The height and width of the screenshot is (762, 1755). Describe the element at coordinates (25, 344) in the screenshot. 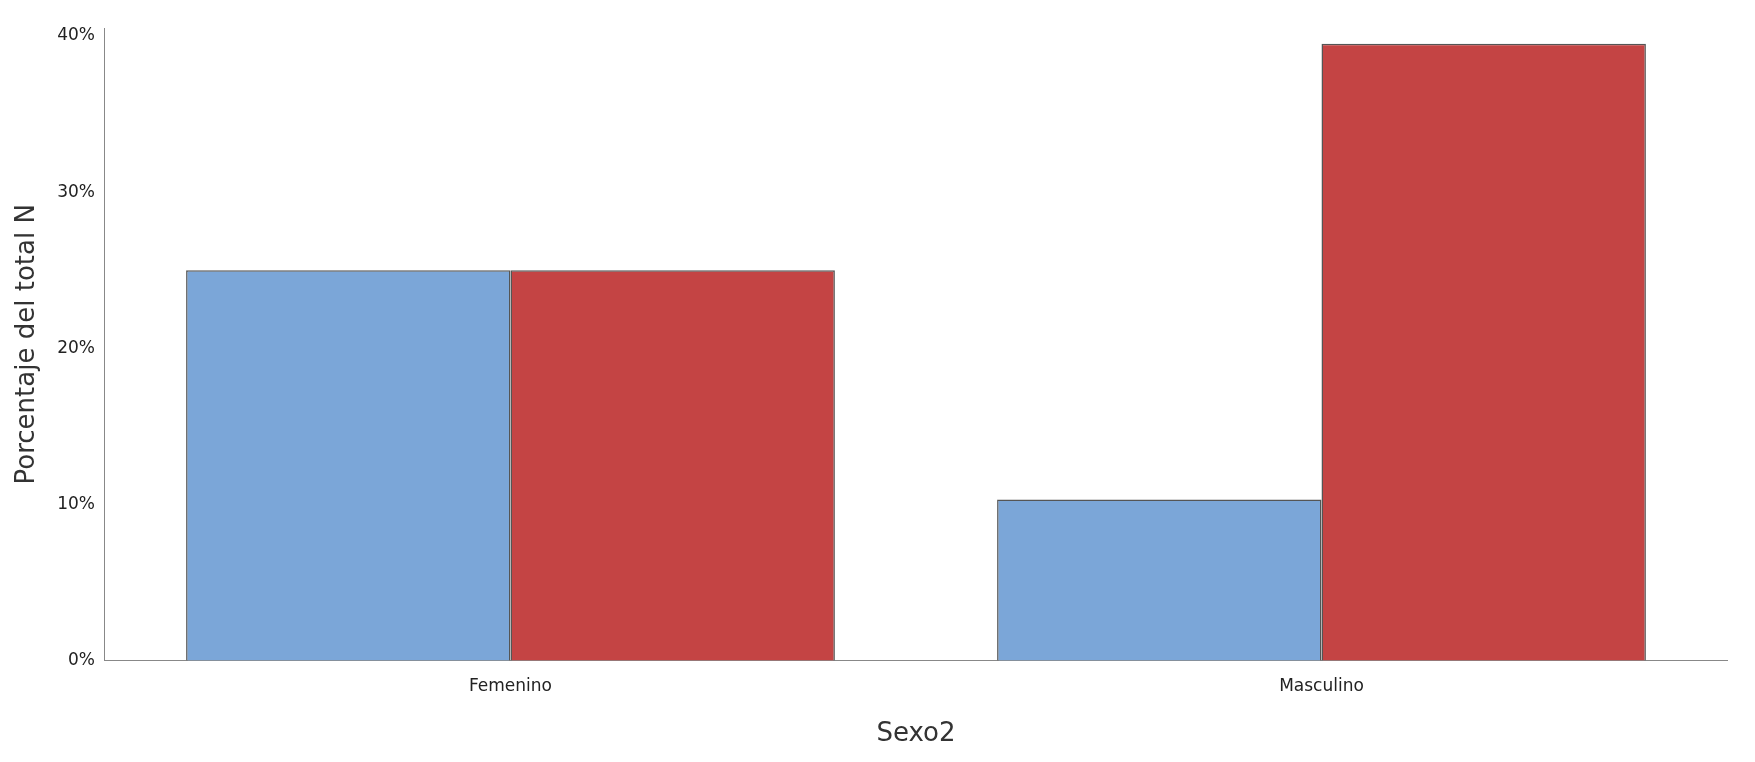

I see `y-axis-title: Porcentaje del total N` at that location.